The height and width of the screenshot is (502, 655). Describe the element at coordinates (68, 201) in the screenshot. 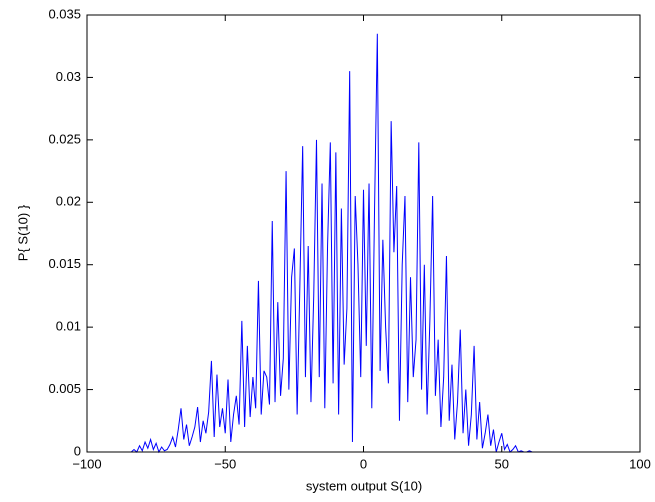

I see `y-tick-label: 0.02` at that location.